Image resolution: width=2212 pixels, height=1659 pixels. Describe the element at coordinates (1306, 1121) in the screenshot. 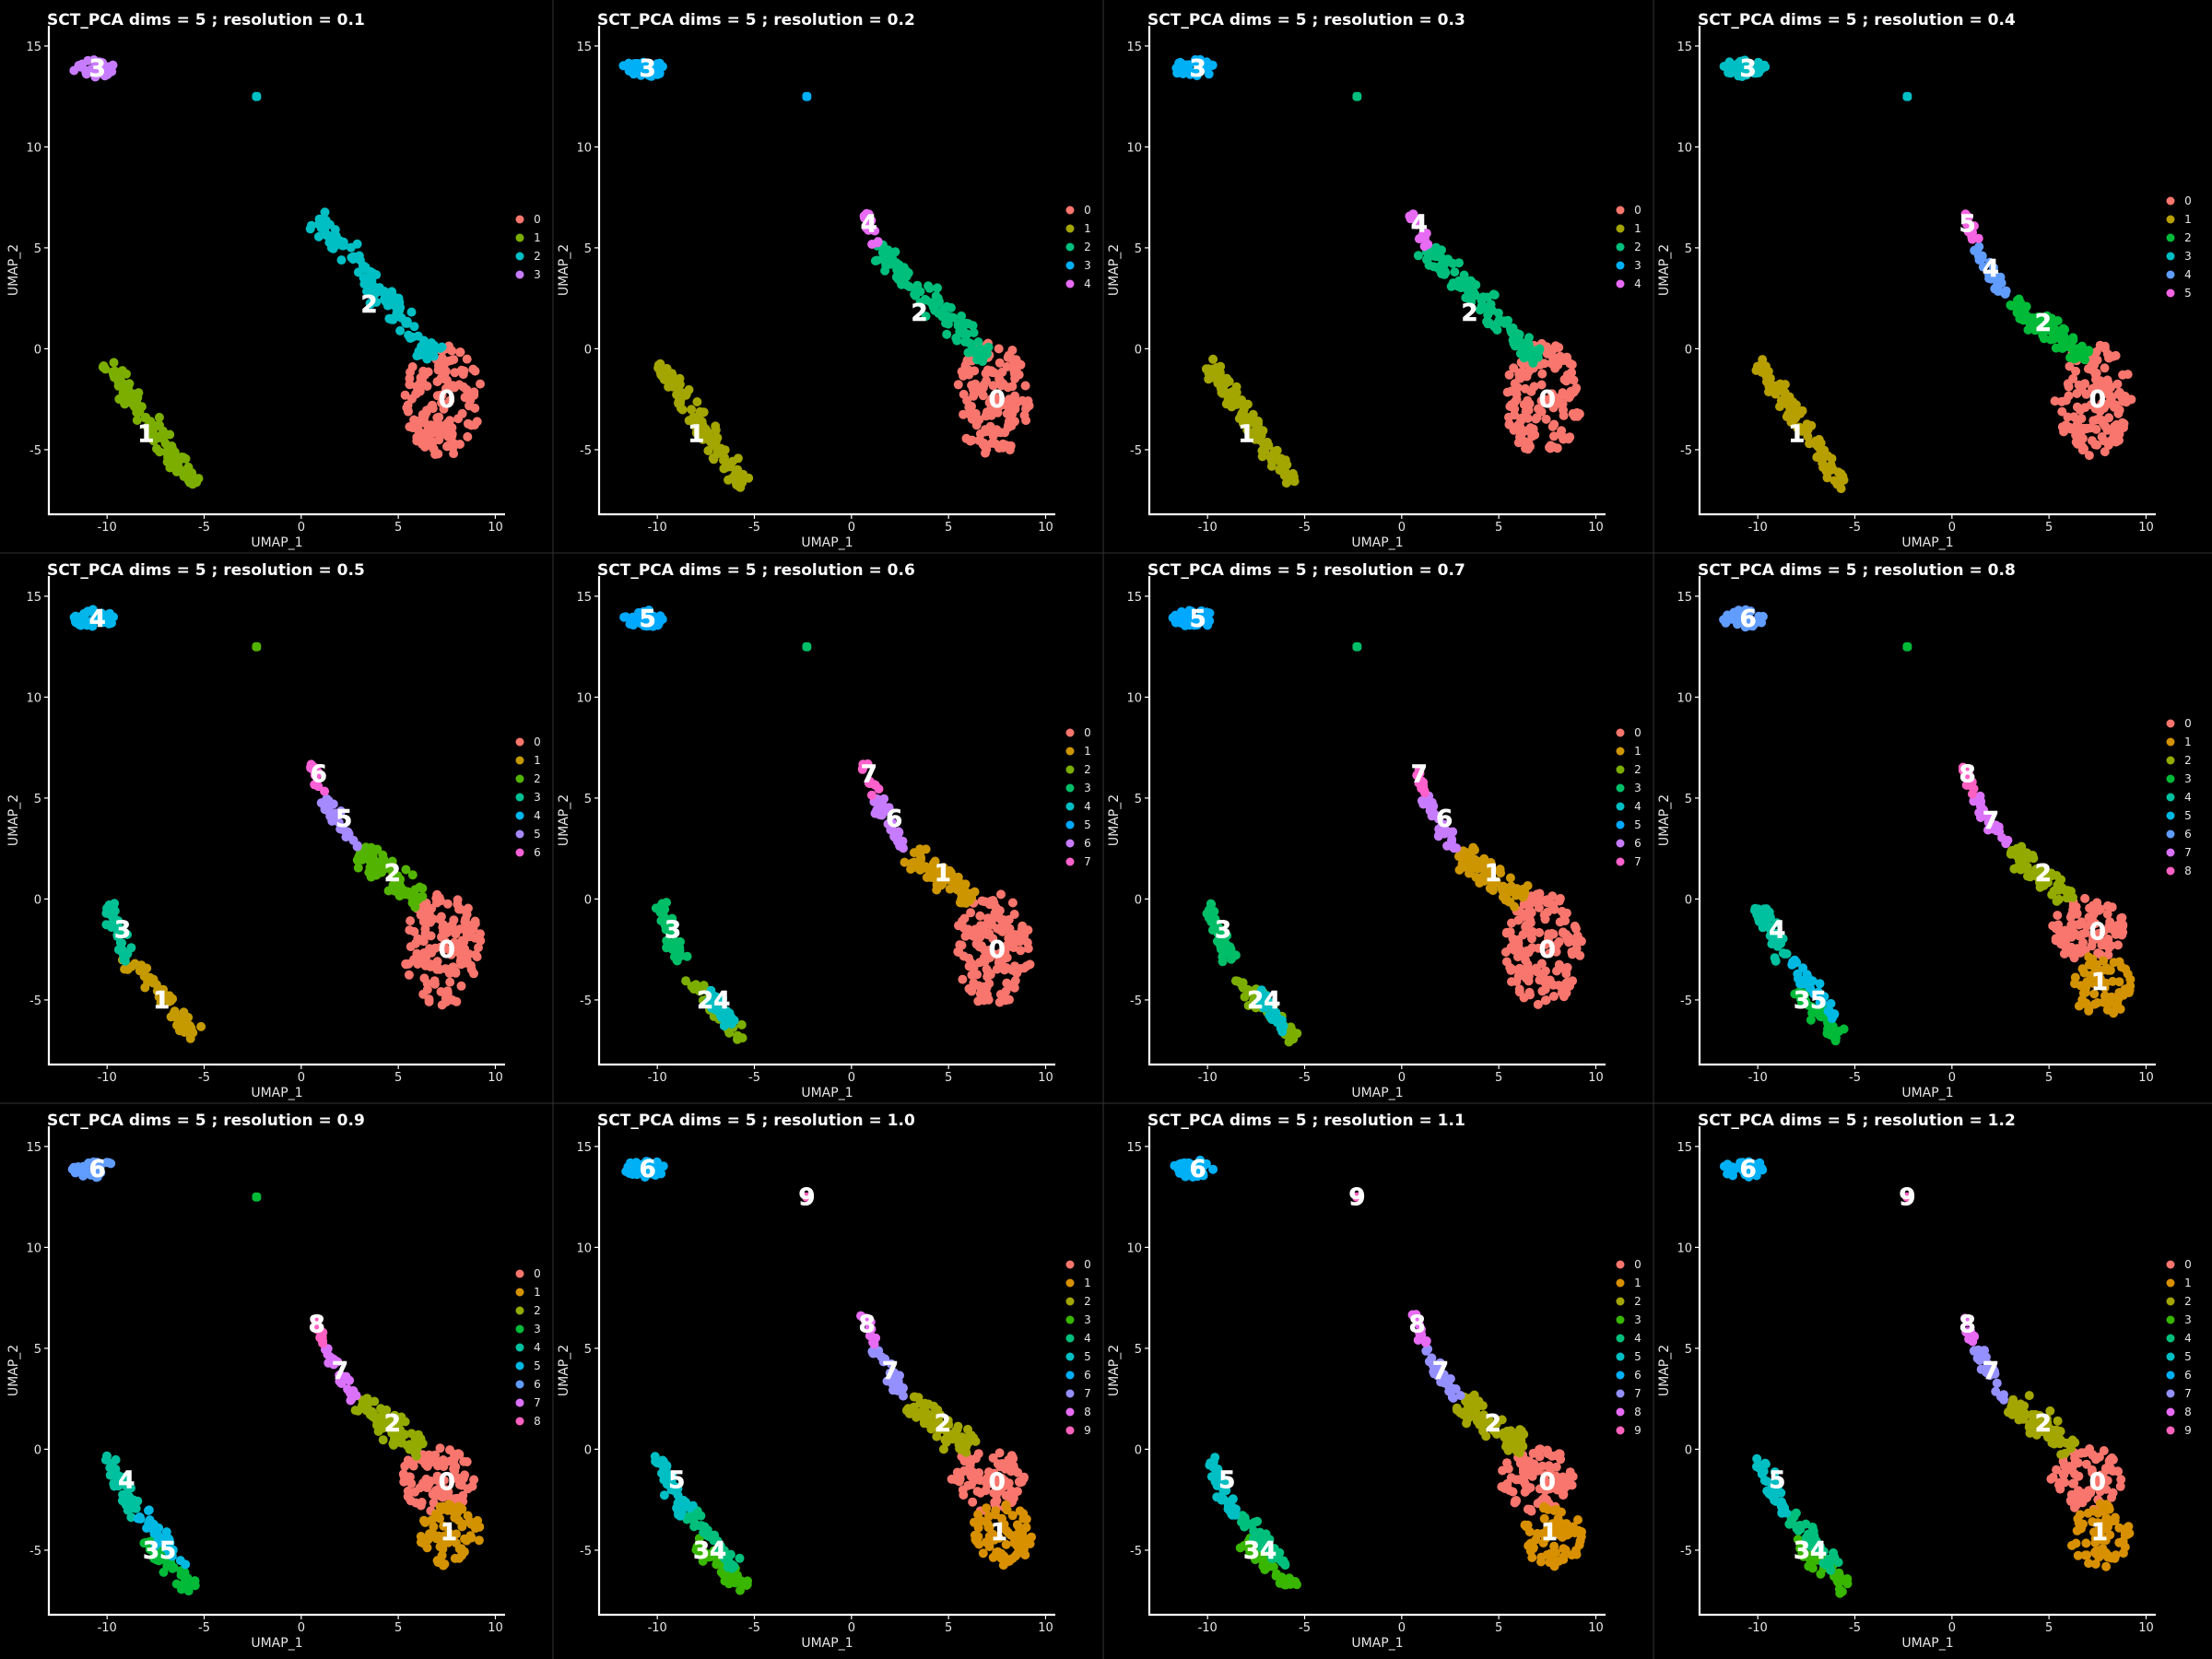

I see `panel-title: SCT_PCA dims = 5 ; resolution = 1.1` at that location.